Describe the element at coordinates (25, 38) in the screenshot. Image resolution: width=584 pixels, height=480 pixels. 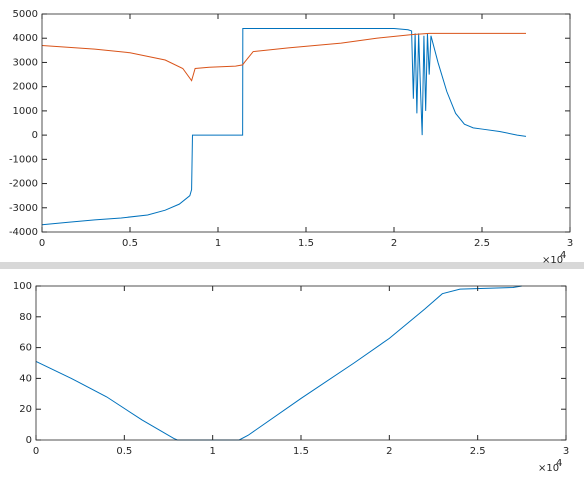
I see `y-tick-label: 4000` at that location.